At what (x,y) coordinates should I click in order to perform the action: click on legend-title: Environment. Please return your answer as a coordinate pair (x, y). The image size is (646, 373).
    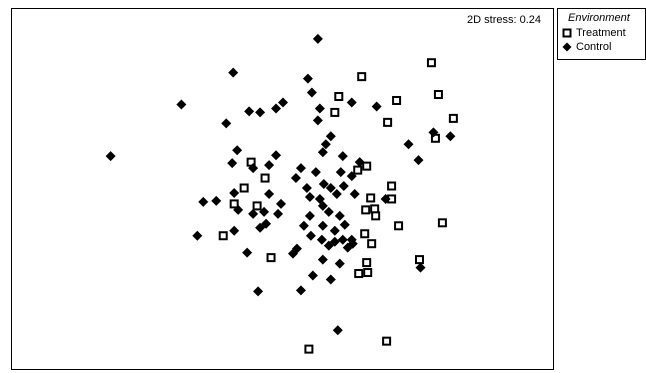
    Looking at the image, I should click on (599, 18).